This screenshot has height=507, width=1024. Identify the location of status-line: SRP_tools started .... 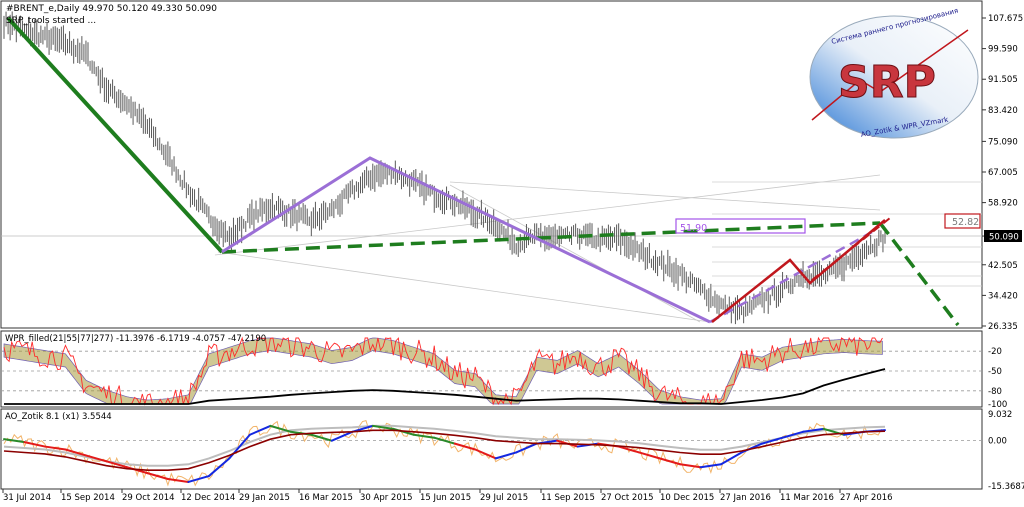
(51, 21).